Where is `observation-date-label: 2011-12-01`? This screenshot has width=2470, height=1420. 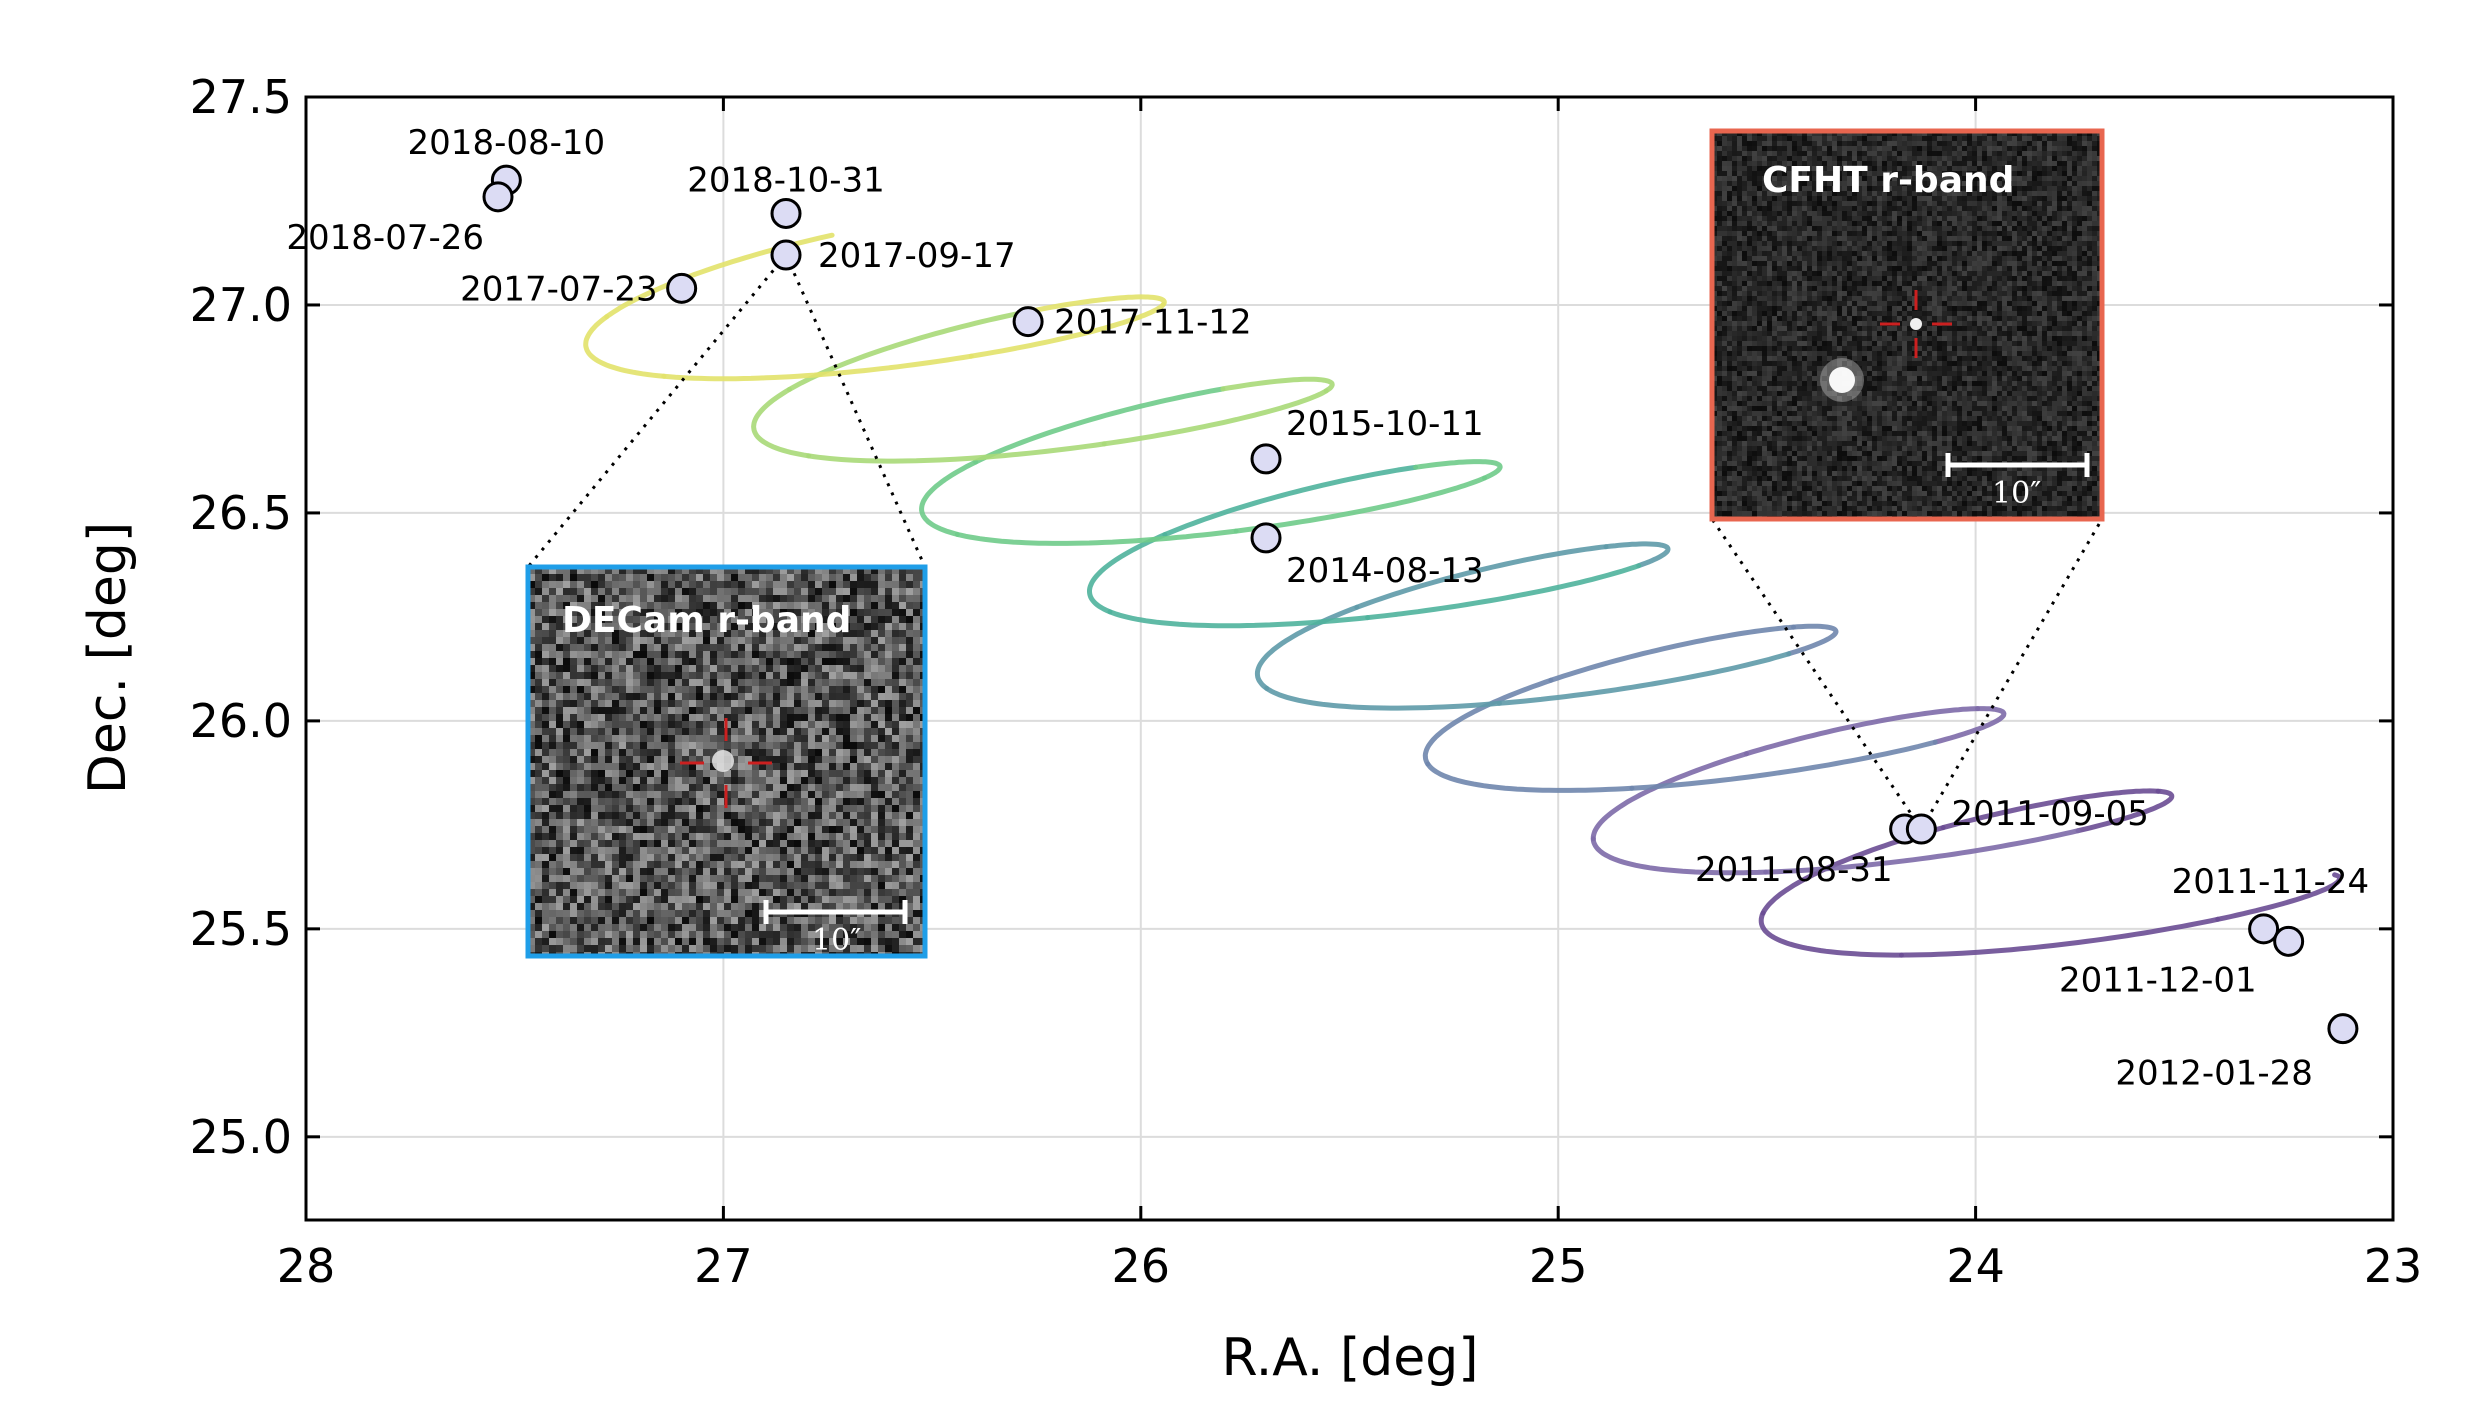 observation-date-label: 2011-12-01 is located at coordinates (2158, 980).